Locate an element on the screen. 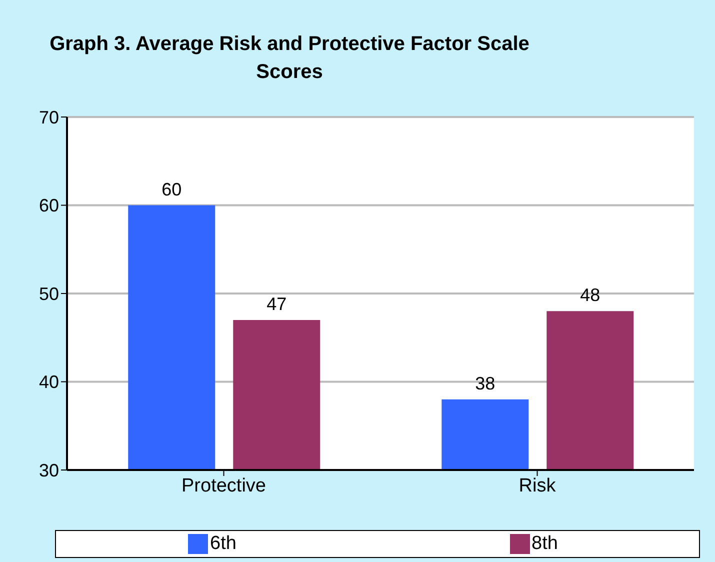 This screenshot has width=715, height=562. chart-title: Graph 3. Average Risk and Protective Factor Scale Scores is located at coordinates (289, 58).